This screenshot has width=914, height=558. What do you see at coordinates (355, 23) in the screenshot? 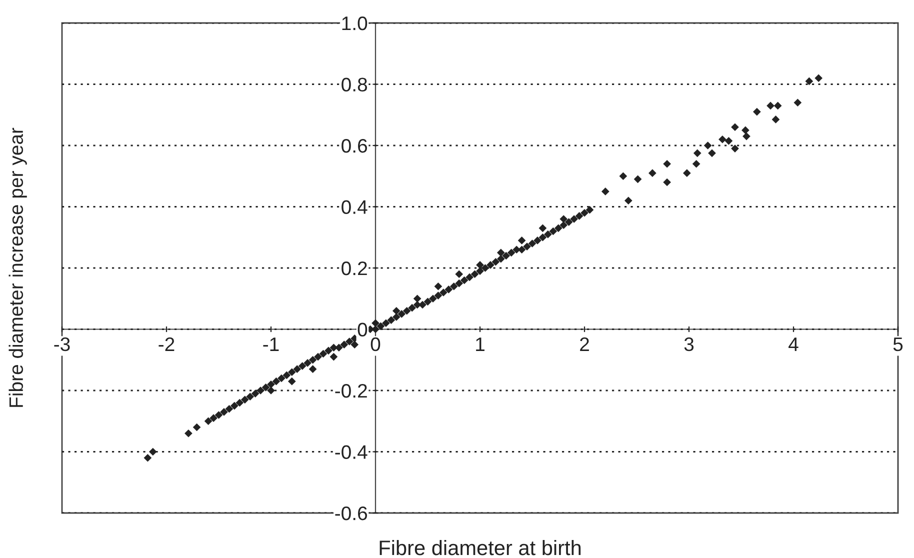
I see `y-tick-label: 1.0` at bounding box center [355, 23].